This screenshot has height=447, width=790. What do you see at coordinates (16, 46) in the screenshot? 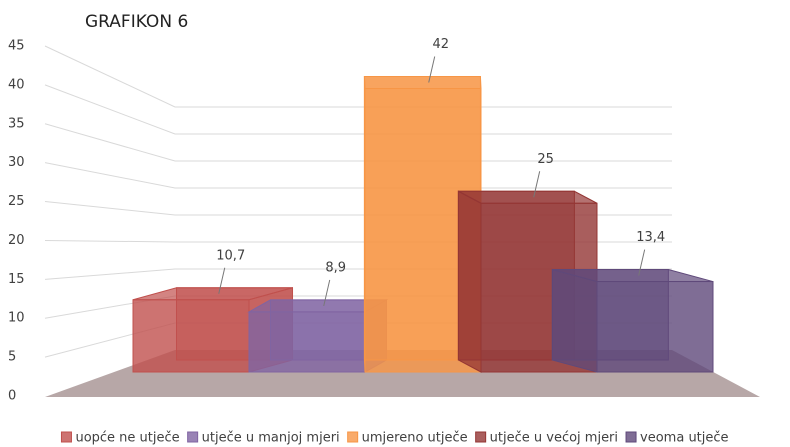
I see `y-tick-label: 45` at bounding box center [16, 46].